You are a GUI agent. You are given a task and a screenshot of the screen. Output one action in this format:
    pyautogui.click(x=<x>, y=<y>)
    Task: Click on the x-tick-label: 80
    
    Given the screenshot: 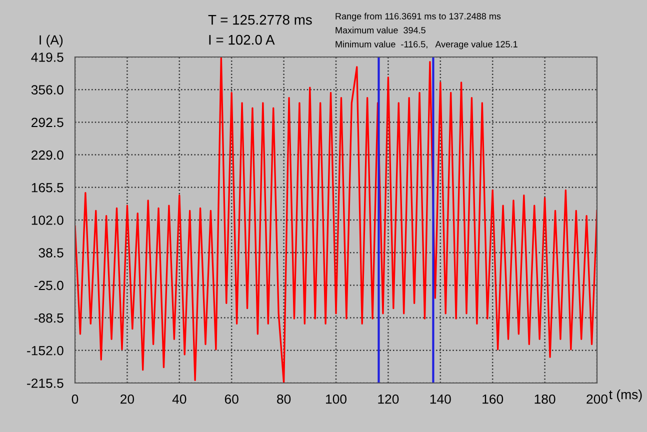 What is the action you would take?
    pyautogui.click(x=284, y=399)
    